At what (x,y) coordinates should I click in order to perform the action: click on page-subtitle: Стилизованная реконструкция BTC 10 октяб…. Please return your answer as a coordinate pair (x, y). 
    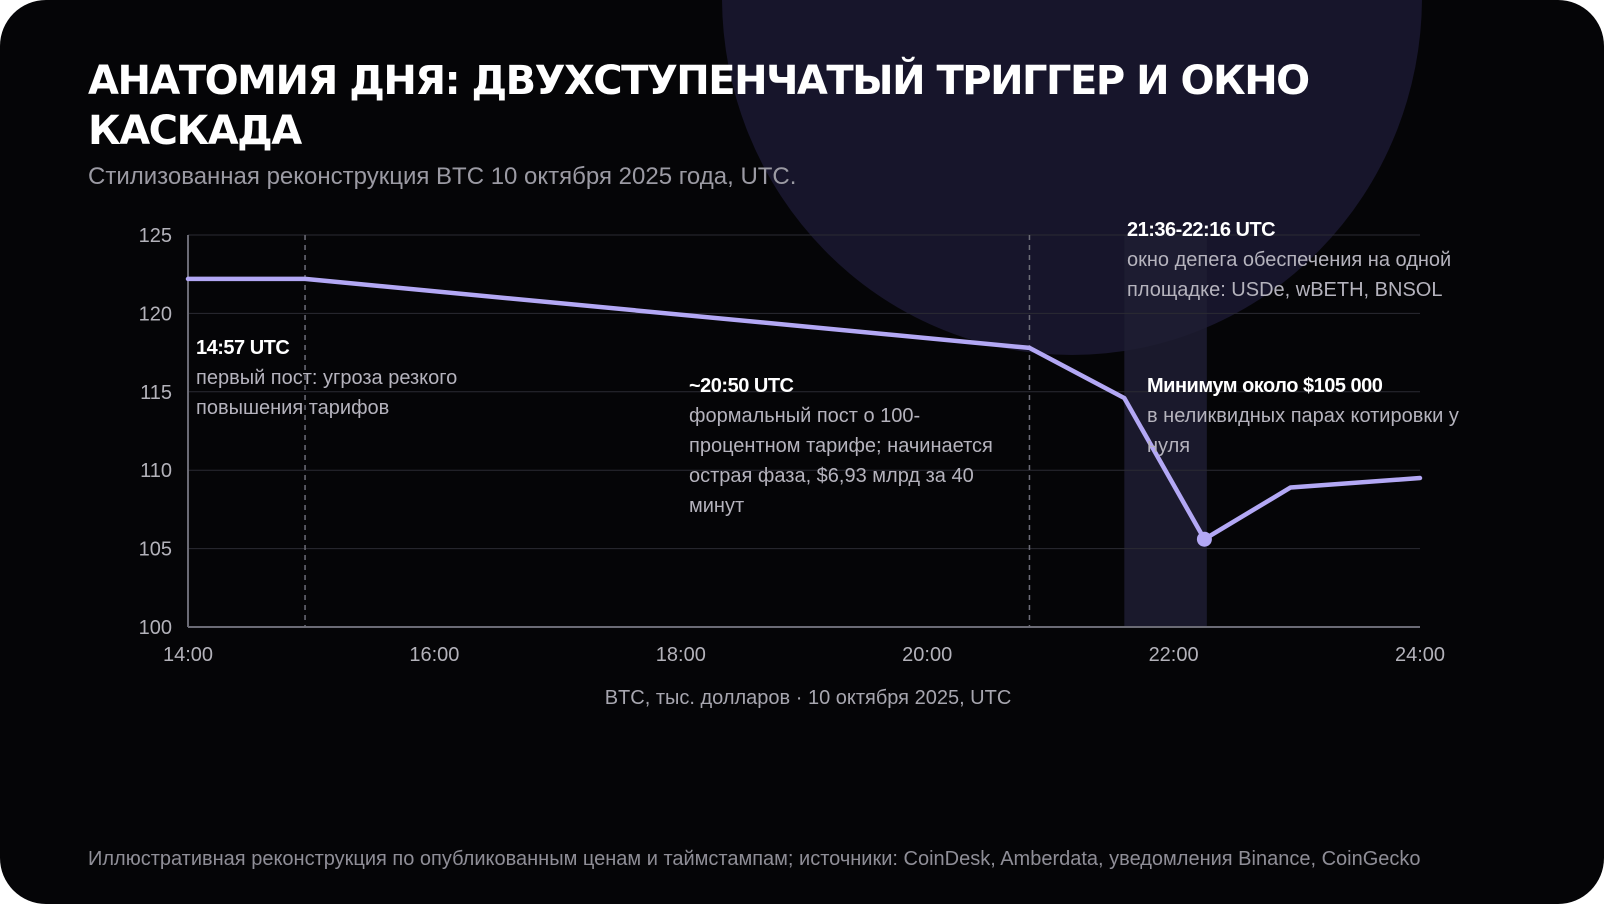
    Looking at the image, I should click on (442, 176).